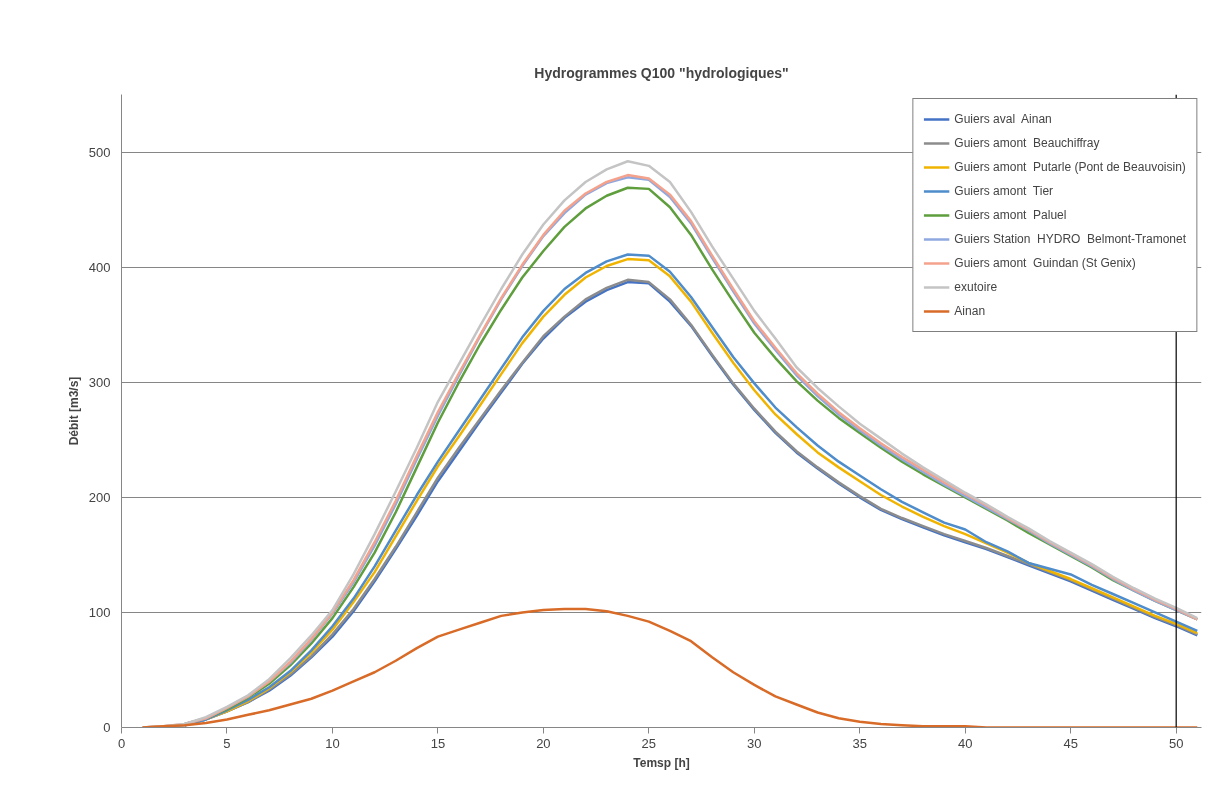  What do you see at coordinates (965, 743) in the screenshot?
I see `x-tick-label: 40` at bounding box center [965, 743].